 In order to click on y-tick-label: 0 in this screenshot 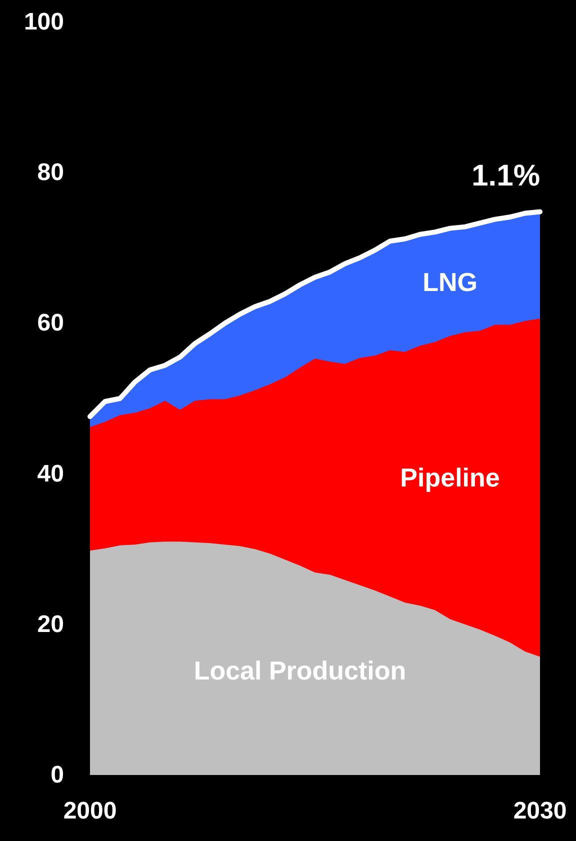, I will do `click(57, 775)`.